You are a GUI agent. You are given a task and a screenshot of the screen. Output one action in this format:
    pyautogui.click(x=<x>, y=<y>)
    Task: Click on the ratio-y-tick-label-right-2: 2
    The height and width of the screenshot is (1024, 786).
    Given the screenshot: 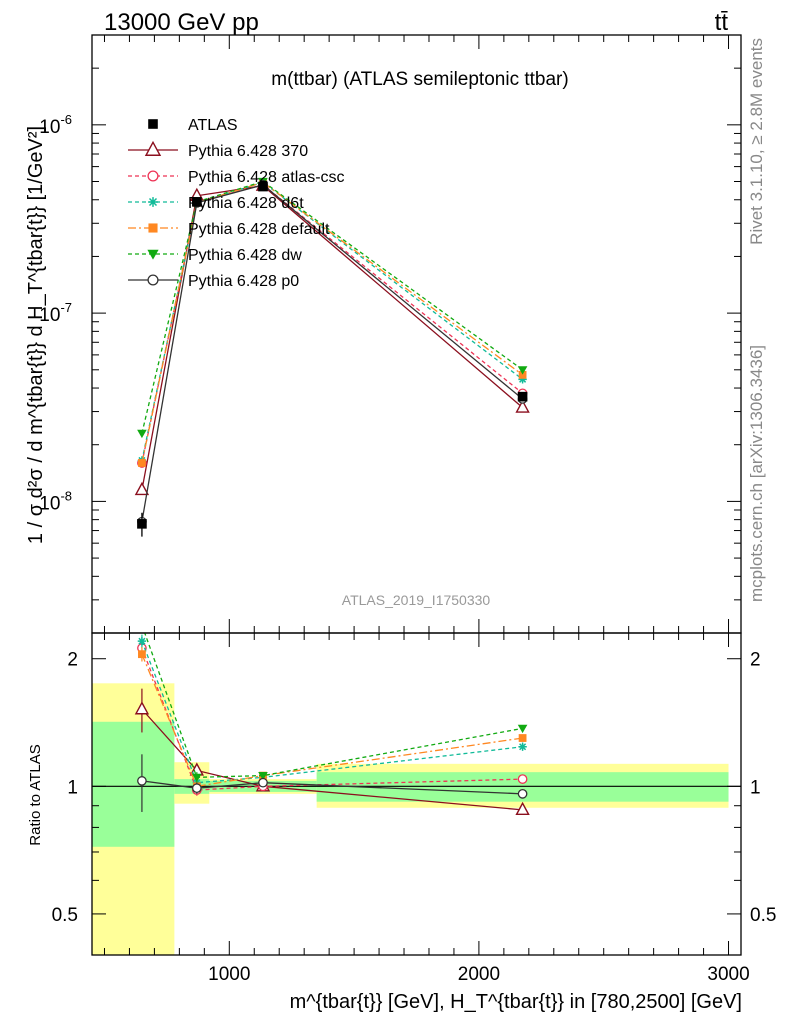 What is the action you would take?
    pyautogui.click(x=755, y=660)
    